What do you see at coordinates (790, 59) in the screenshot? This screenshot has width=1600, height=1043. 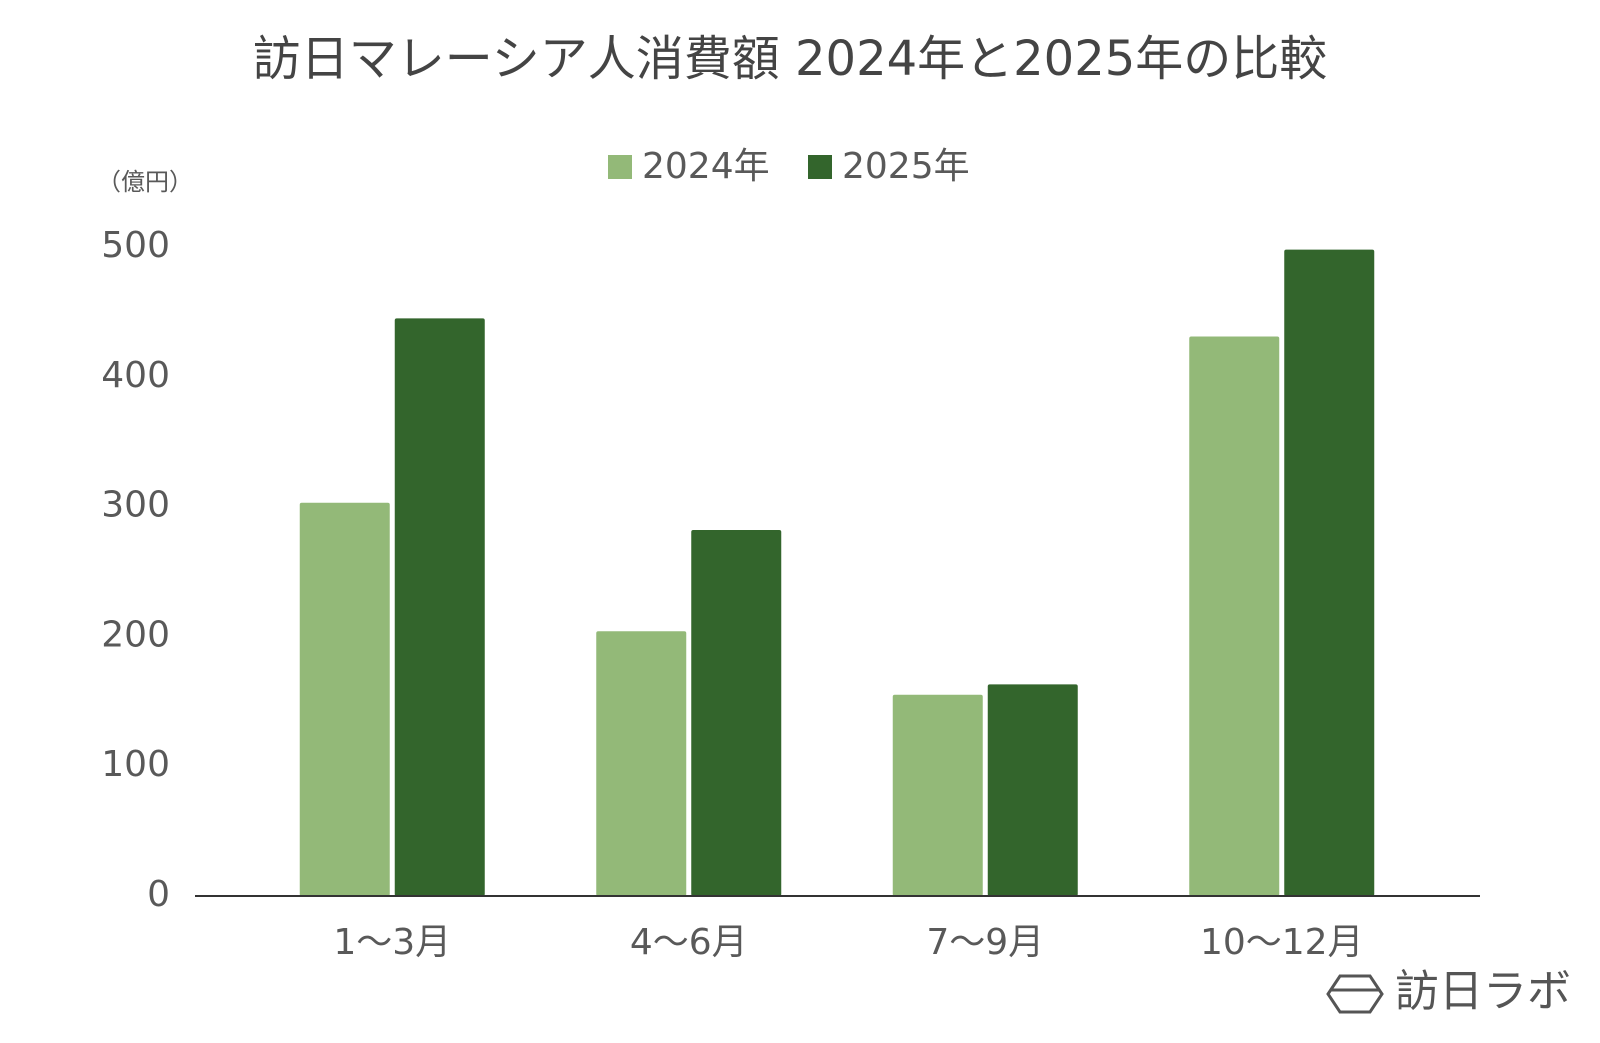 I see `chart-title: 訪日マレーシア人消費額 2024年と2025年の比較` at bounding box center [790, 59].